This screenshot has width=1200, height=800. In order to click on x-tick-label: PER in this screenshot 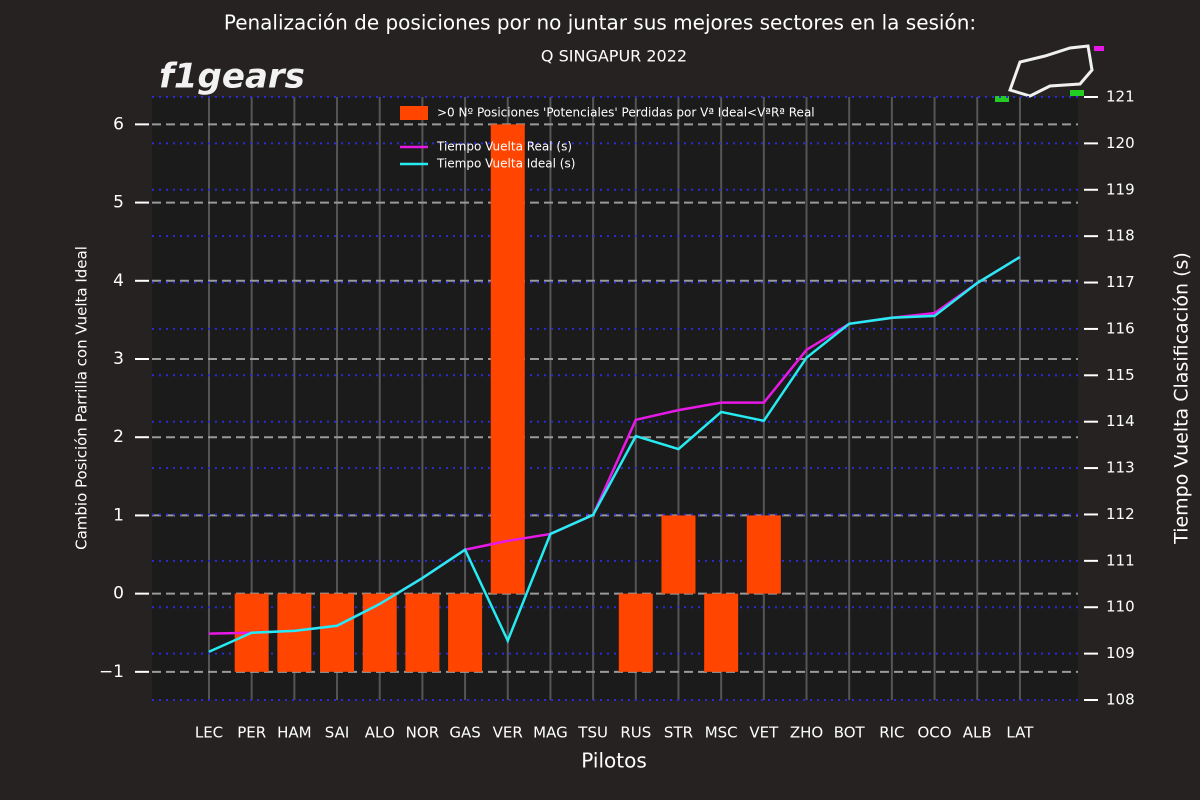, I will do `click(251, 733)`.